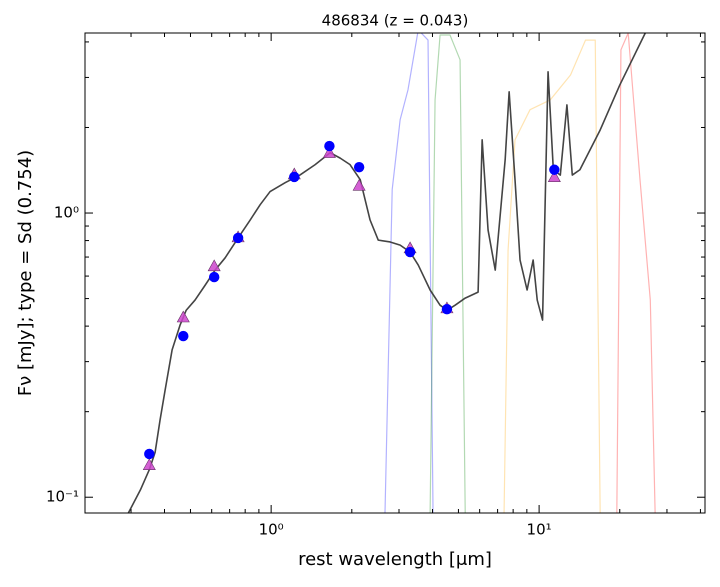 This screenshot has height=587, width=720. I want to click on x-tick-label: 10¹, so click(539, 530).